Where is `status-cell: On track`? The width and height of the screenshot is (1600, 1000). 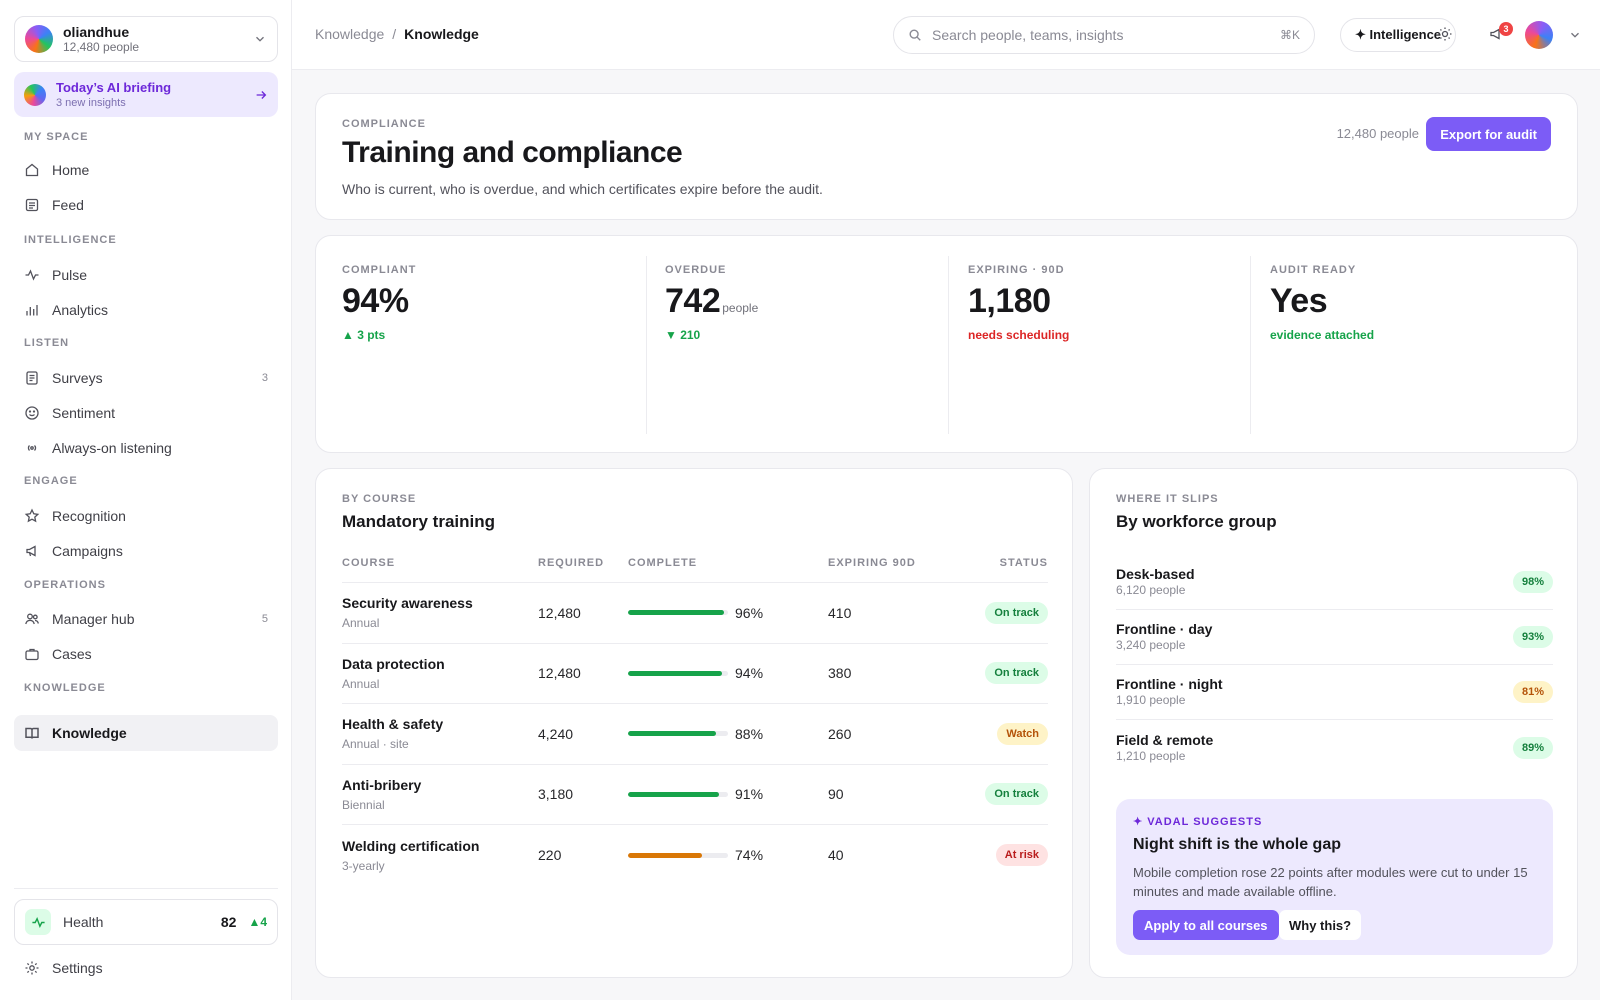 status-cell: On track is located at coordinates (1008, 794).